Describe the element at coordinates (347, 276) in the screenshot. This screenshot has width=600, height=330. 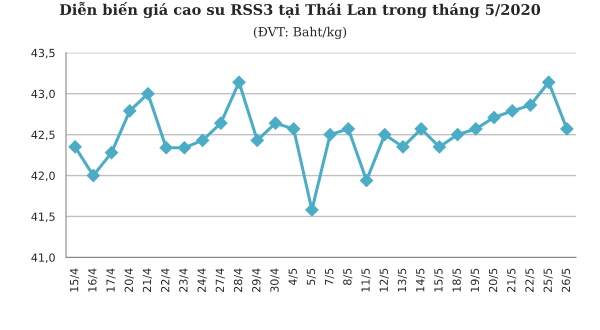
I see `x-tick-label: 8/5` at that location.